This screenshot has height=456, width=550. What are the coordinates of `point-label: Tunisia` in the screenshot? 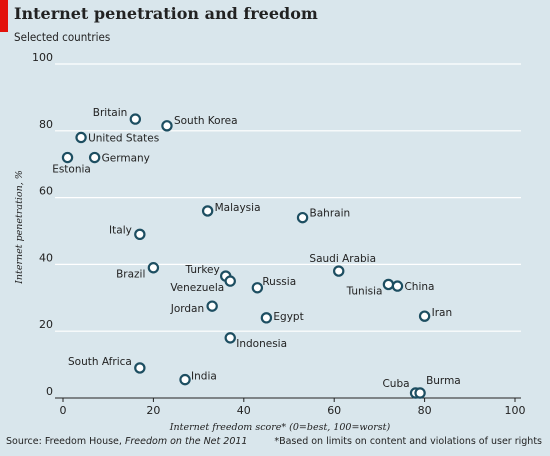 It's located at (364, 291).